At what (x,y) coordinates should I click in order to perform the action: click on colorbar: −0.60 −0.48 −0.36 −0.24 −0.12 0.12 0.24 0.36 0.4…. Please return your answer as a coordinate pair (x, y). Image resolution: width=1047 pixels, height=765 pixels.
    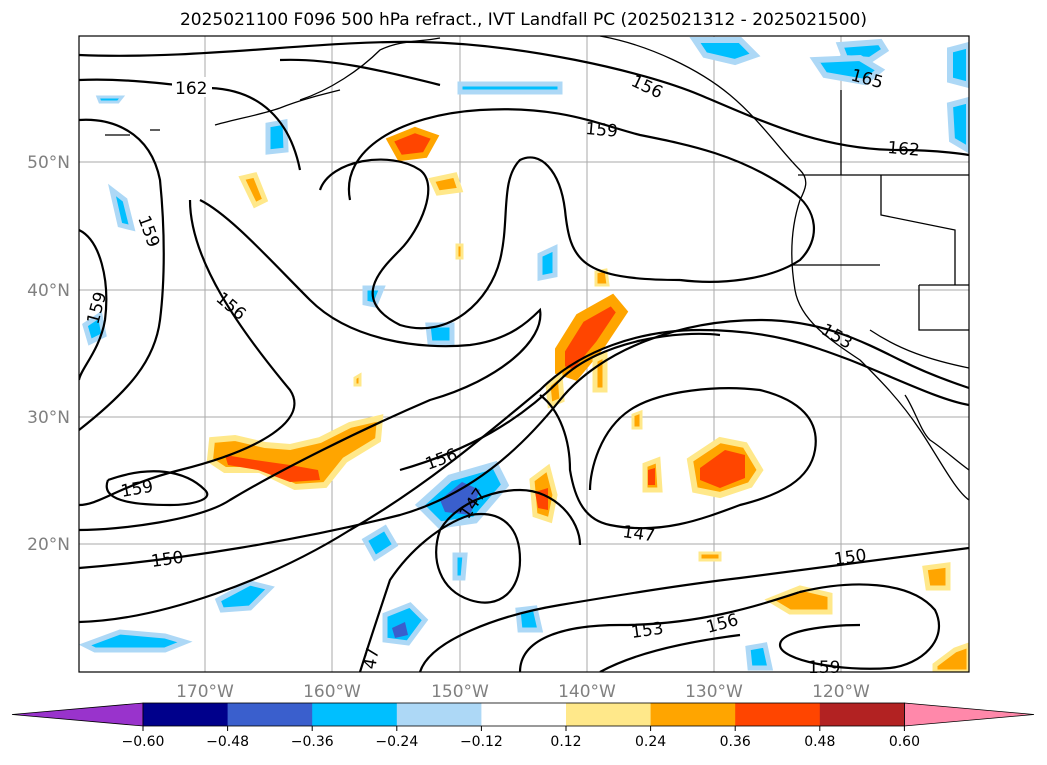
    Looking at the image, I should click on (523, 726).